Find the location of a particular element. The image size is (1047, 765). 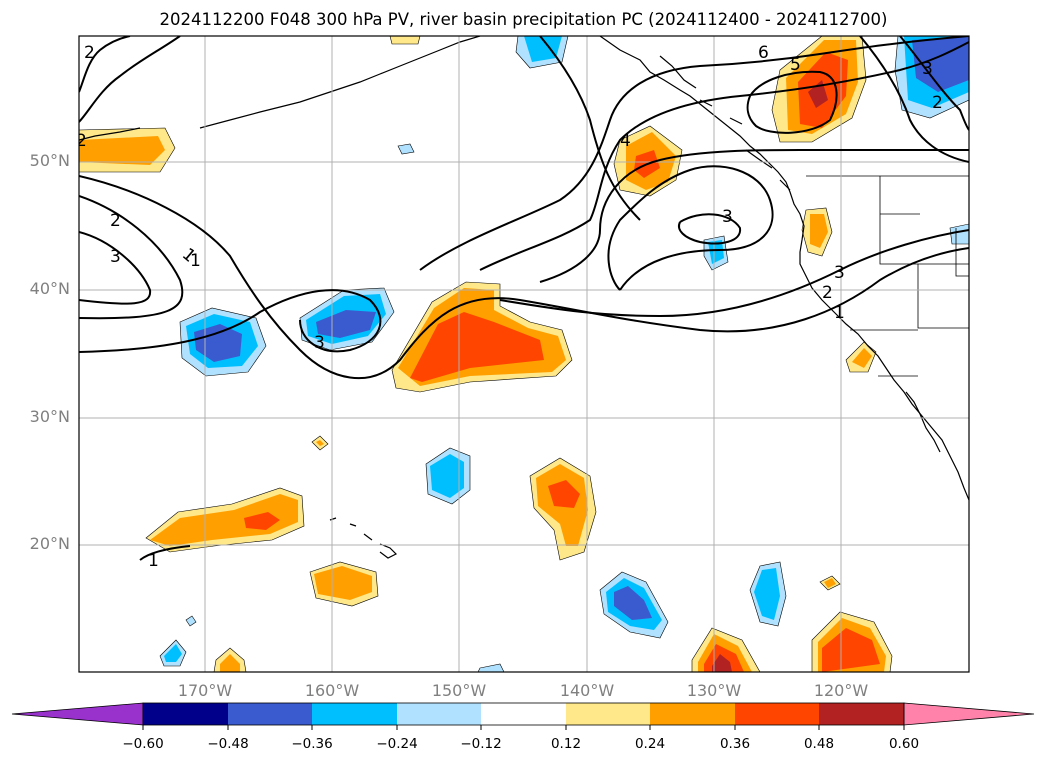

colorbar-label: 0.60 is located at coordinates (904, 744).